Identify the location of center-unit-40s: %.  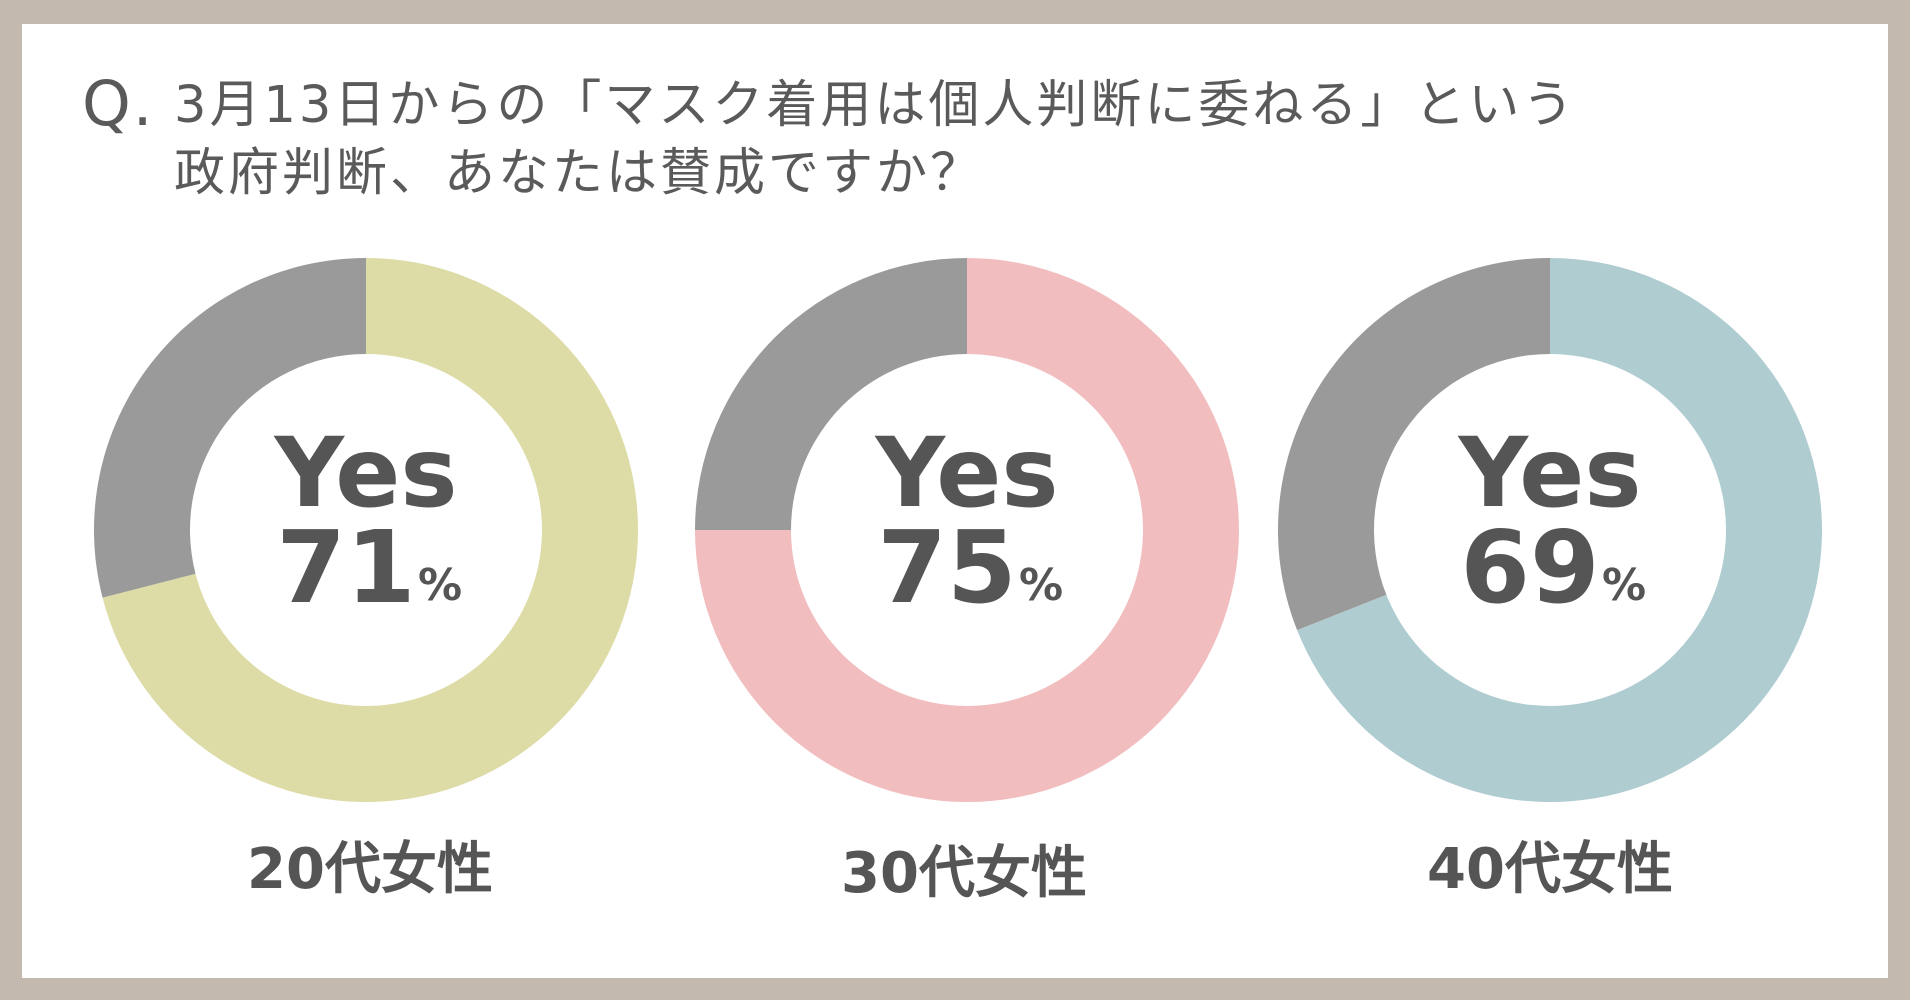
(1624, 585).